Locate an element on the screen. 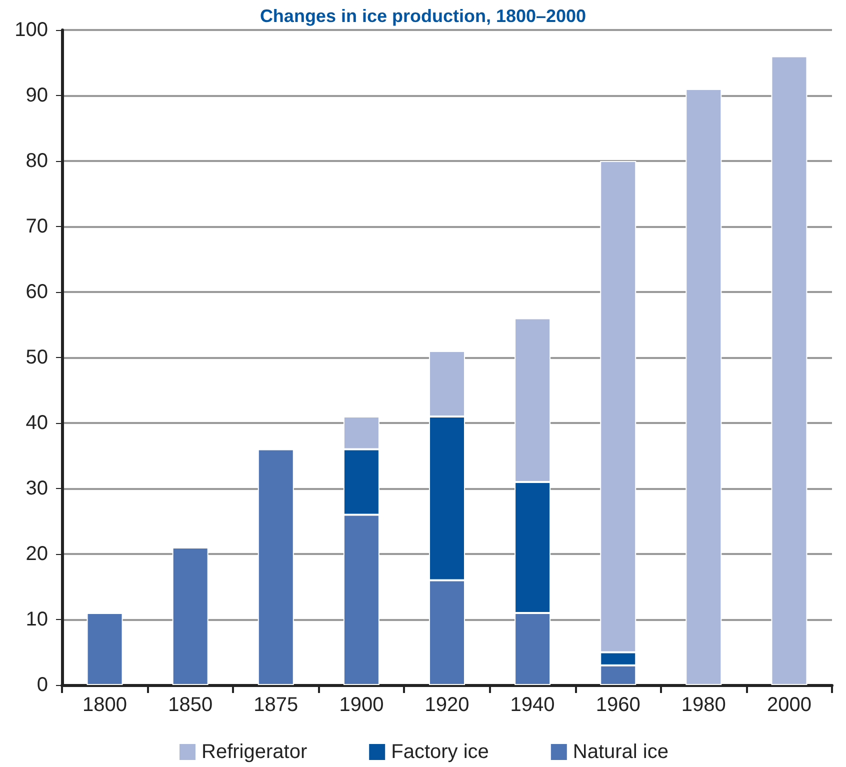  legend-label: Refrigerator is located at coordinates (255, 752).